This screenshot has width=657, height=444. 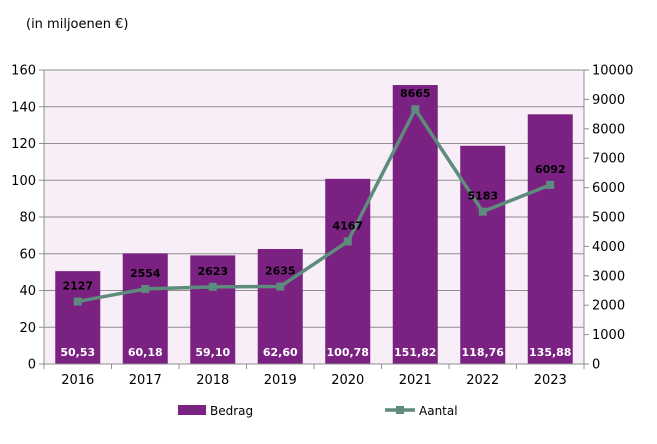 I want to click on bar-value-label: 50,53, so click(x=77, y=352).